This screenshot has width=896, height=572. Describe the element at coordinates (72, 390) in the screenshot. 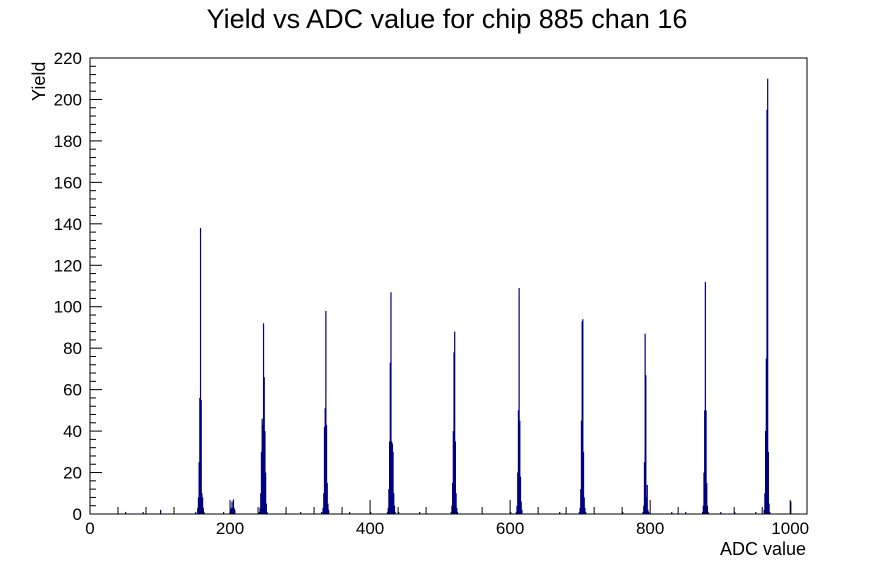

I see `y-tick-label: 60` at that location.